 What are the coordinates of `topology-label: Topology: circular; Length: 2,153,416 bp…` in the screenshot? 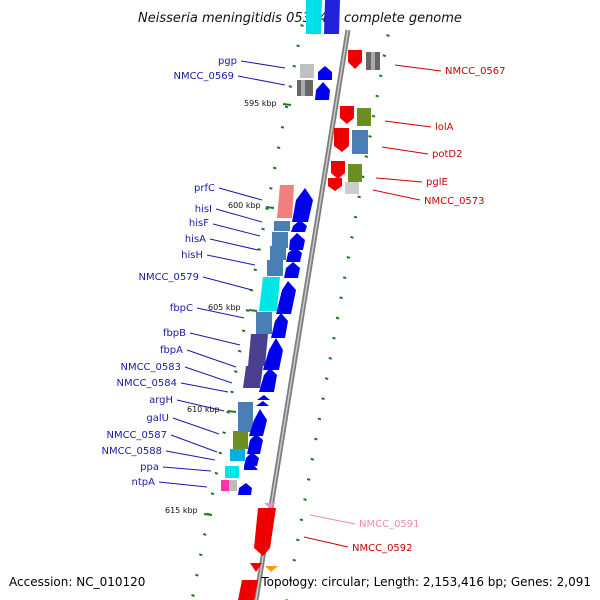 It's located at (425, 582).